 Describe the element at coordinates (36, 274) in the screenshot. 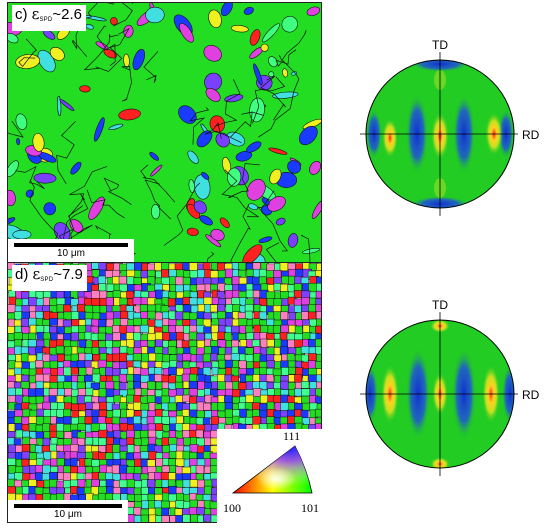

I see `panel-d-epsilon: ε` at that location.